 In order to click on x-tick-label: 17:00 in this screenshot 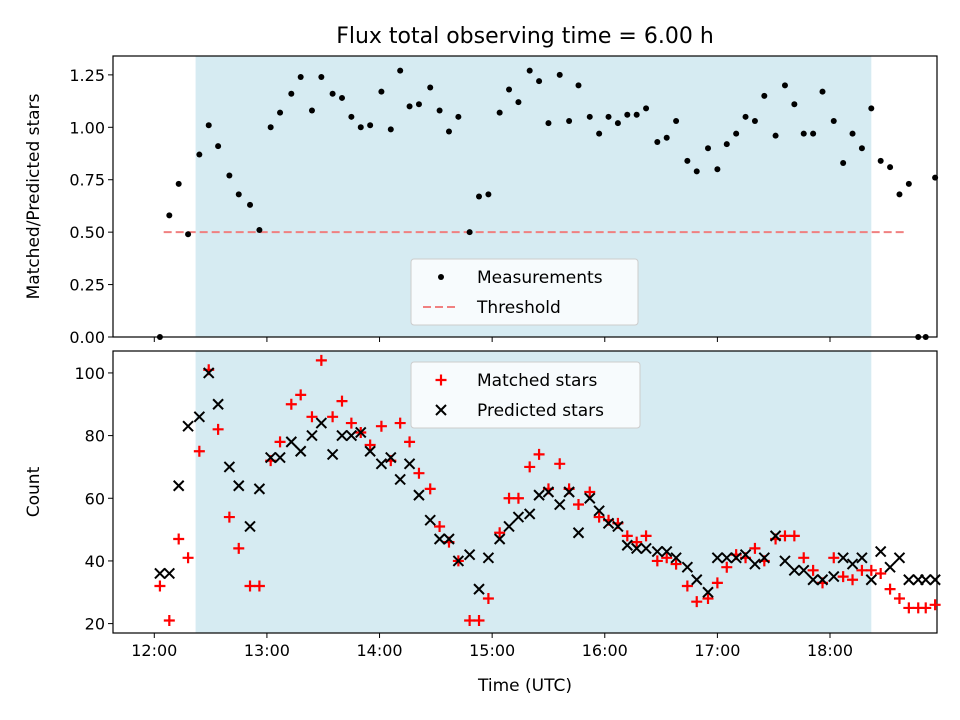, I will do `click(717, 650)`.